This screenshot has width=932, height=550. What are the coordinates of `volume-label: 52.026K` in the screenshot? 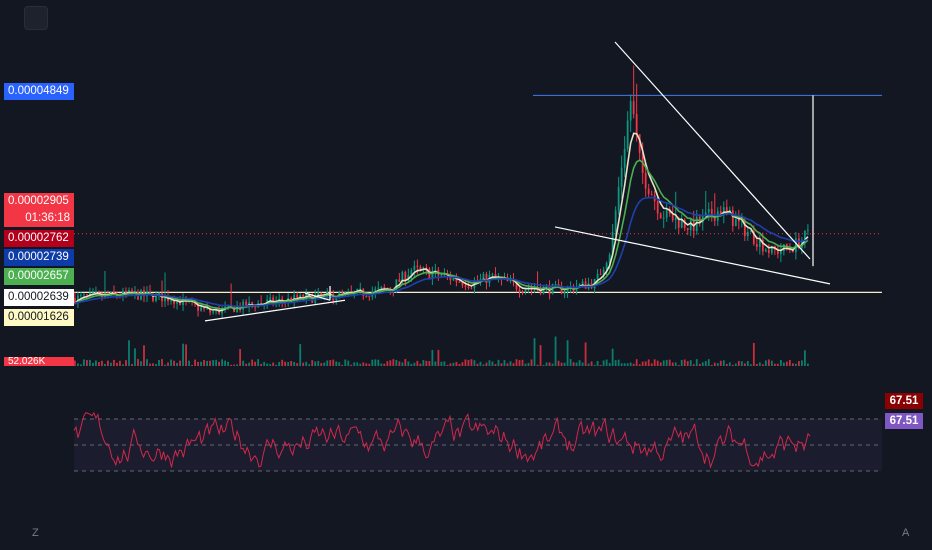 It's located at (39, 361).